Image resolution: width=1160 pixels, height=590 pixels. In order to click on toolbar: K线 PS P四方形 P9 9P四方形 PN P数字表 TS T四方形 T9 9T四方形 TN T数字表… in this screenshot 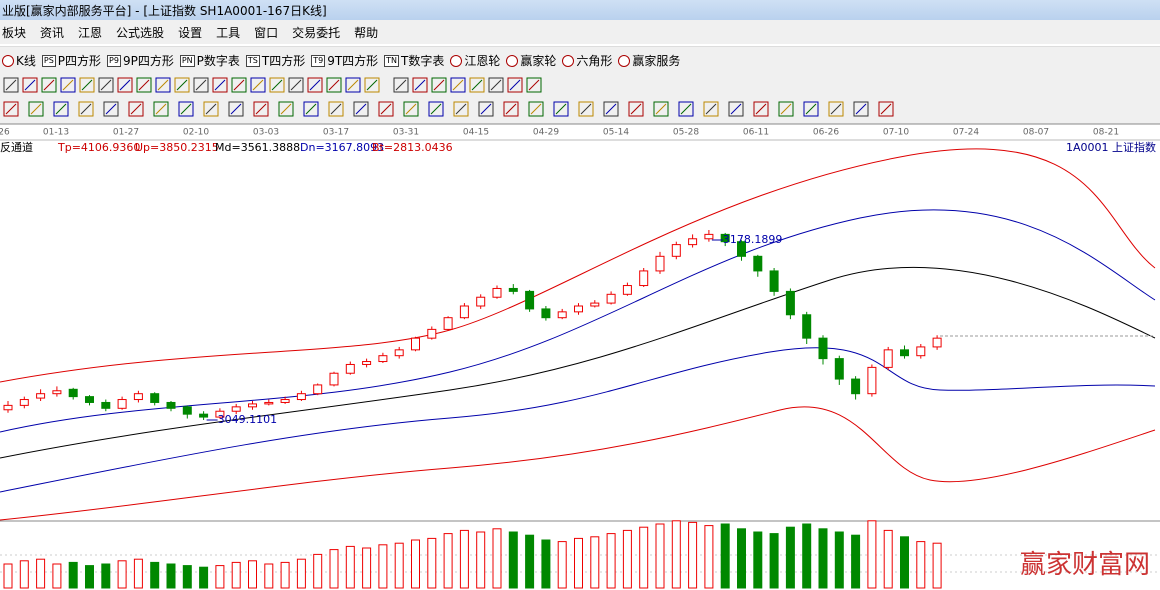, I will do `click(580, 60)`.